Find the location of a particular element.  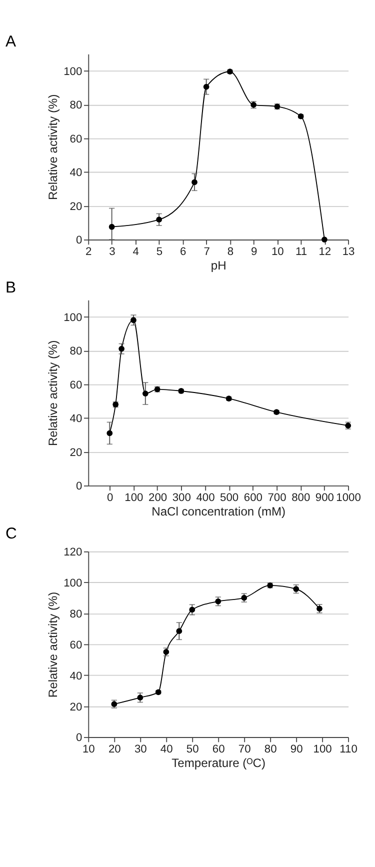

x-tick-label: 700 is located at coordinates (277, 498).